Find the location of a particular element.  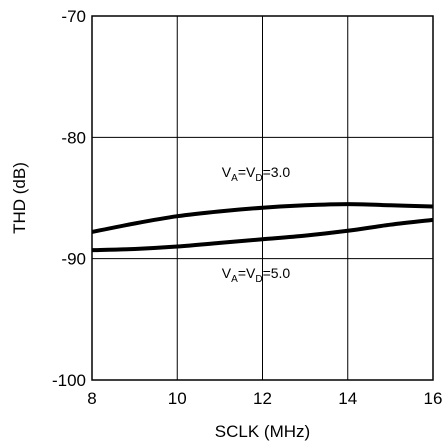

y-axis-title: THD (dB) is located at coordinates (19, 198).